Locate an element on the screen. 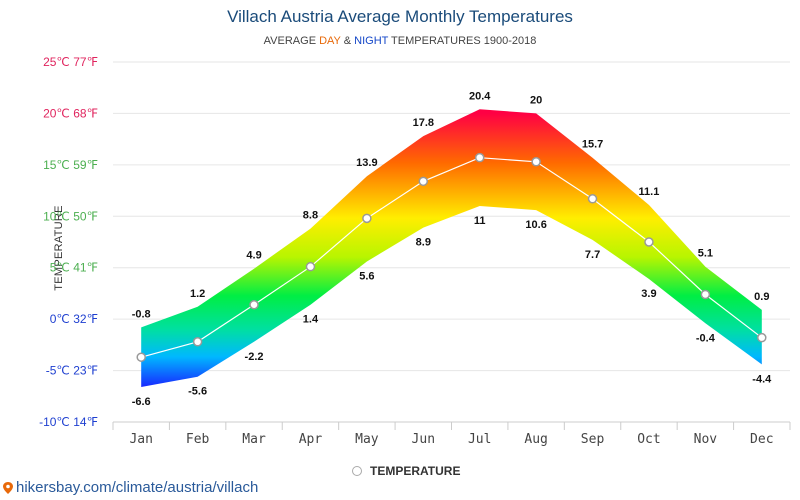  day-value-label: 4.9 is located at coordinates (253, 256).